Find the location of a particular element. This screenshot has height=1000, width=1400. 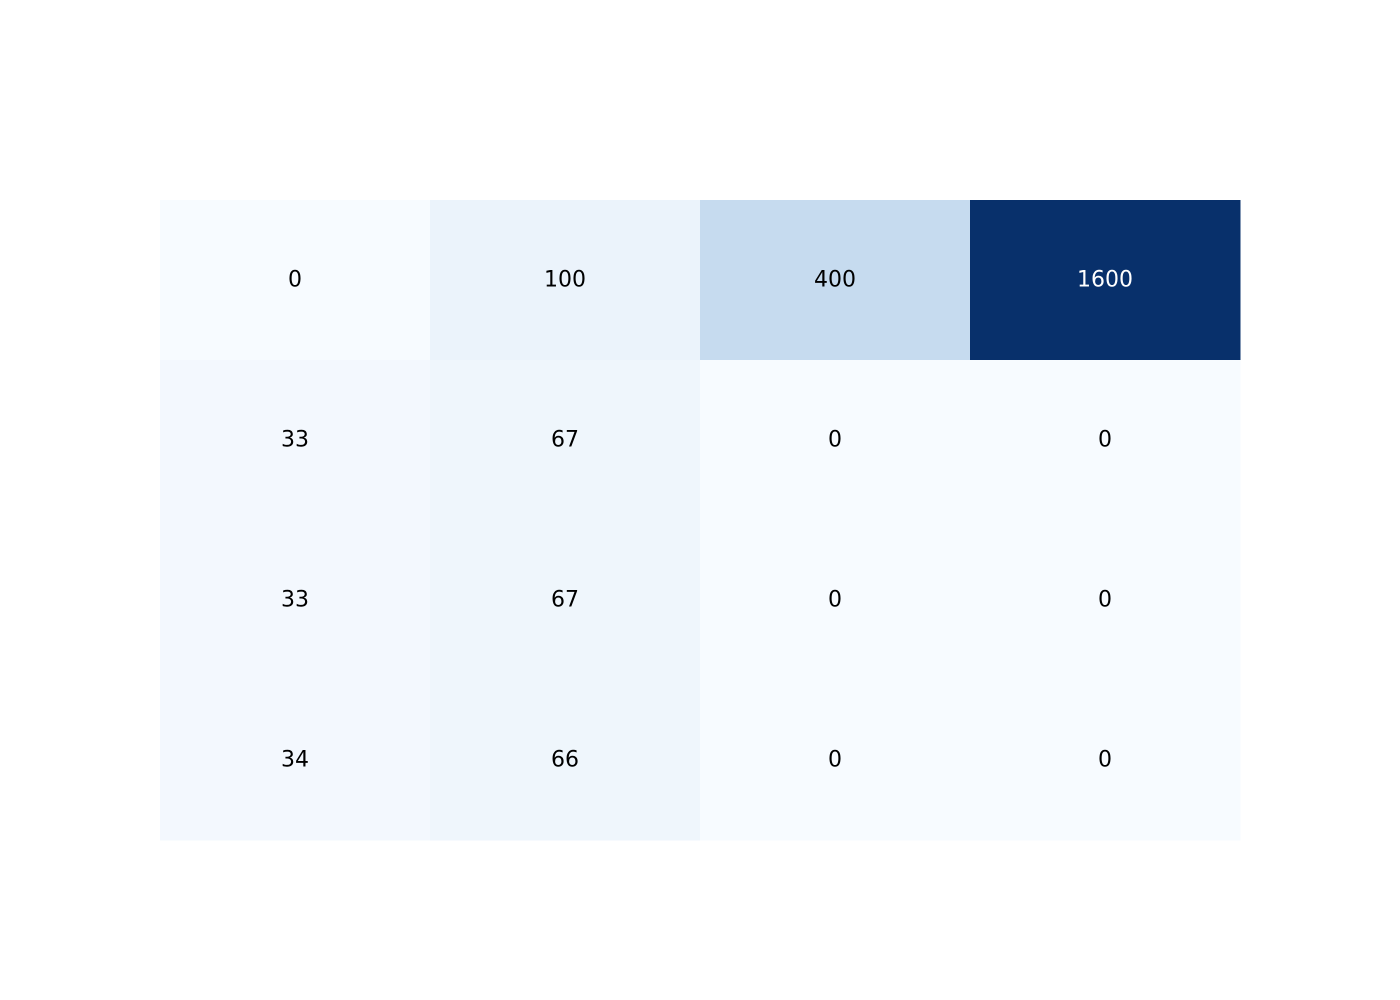

heatmap-cell-label-r3-c2: 0 is located at coordinates (835, 760).